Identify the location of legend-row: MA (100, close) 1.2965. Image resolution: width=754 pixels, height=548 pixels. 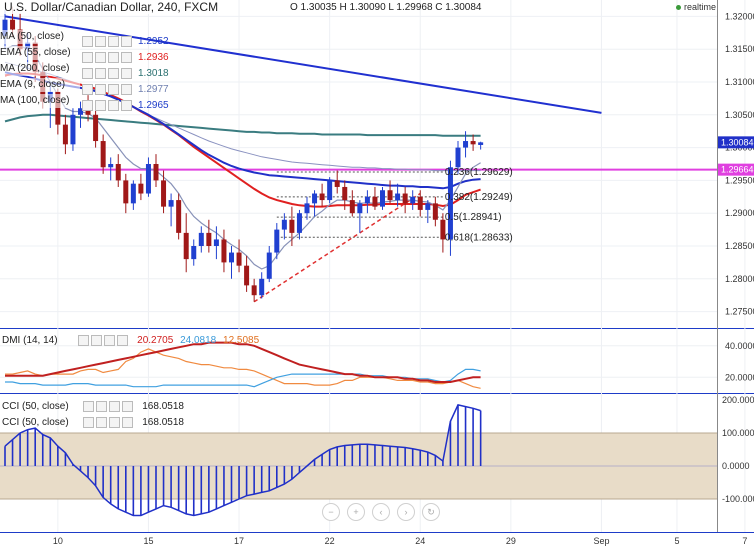
(84, 102).